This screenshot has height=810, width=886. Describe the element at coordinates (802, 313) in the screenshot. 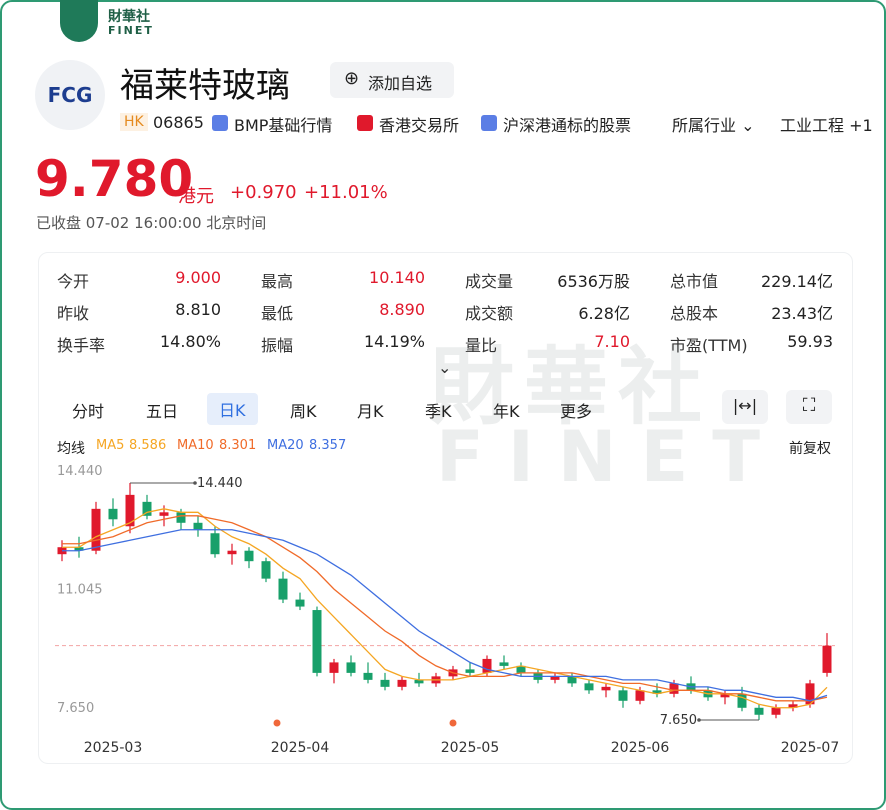

I see `stat-value: 23.43亿` at that location.